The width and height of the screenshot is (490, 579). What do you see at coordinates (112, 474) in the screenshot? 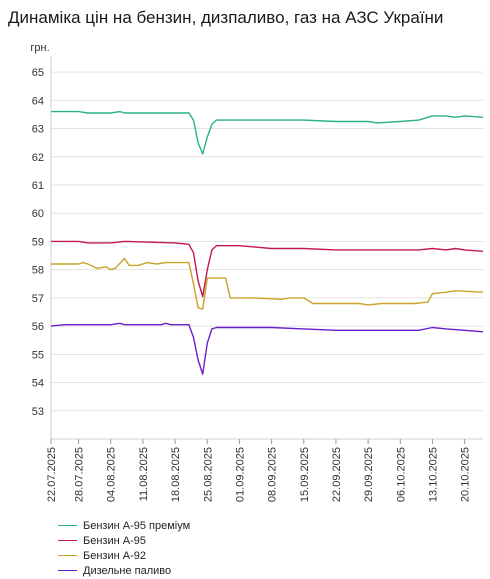
I see `x-tick-label: 04.08.2025` at bounding box center [112, 474].